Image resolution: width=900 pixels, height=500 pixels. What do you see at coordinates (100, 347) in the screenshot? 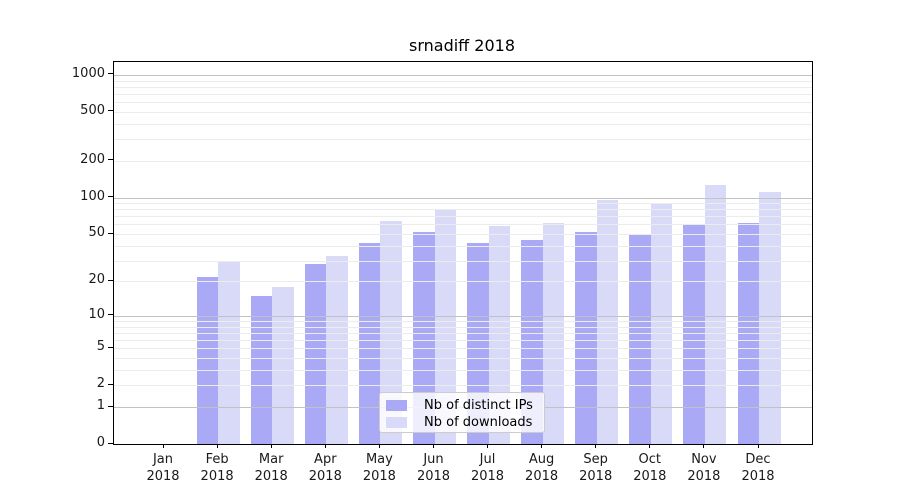
I see `y-tick-label: 5` at bounding box center [100, 347].